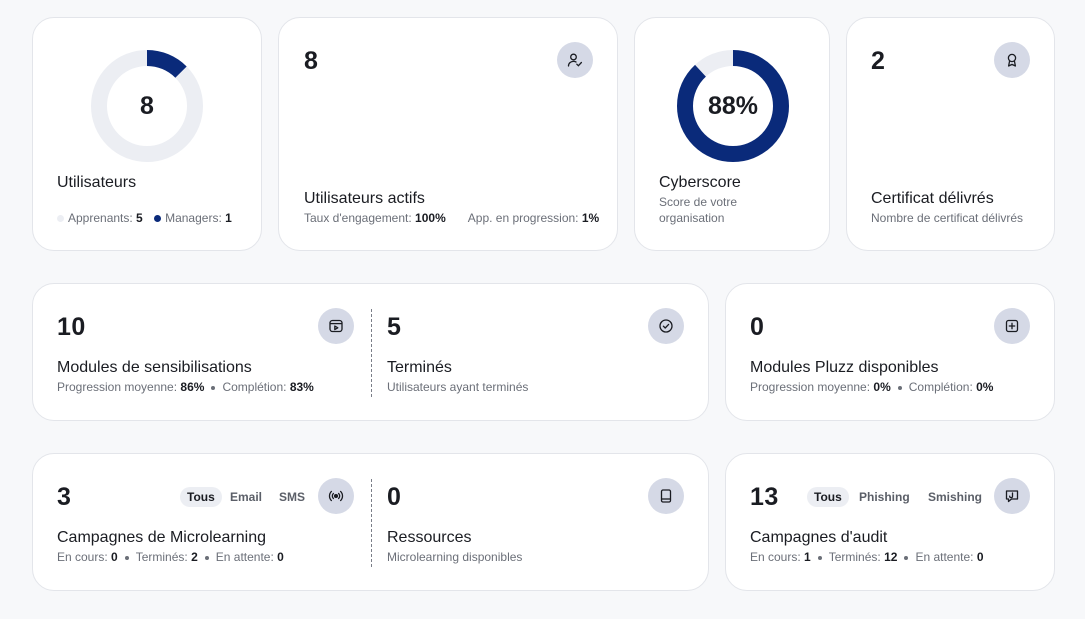  I want to click on managers-value: 1, so click(228, 218).